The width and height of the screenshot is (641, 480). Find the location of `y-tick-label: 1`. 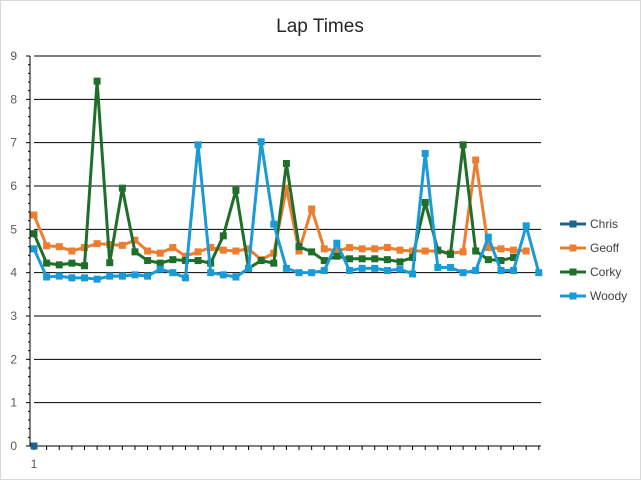

y-tick-label: 1 is located at coordinates (13, 403).